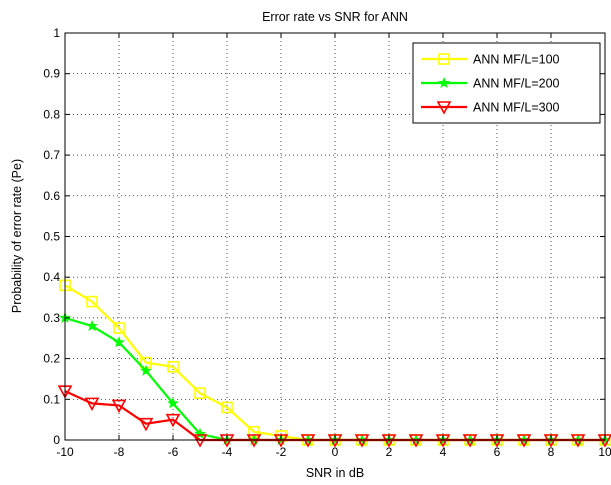 This screenshot has height=485, width=611. I want to click on series-line, so click(334, 416).